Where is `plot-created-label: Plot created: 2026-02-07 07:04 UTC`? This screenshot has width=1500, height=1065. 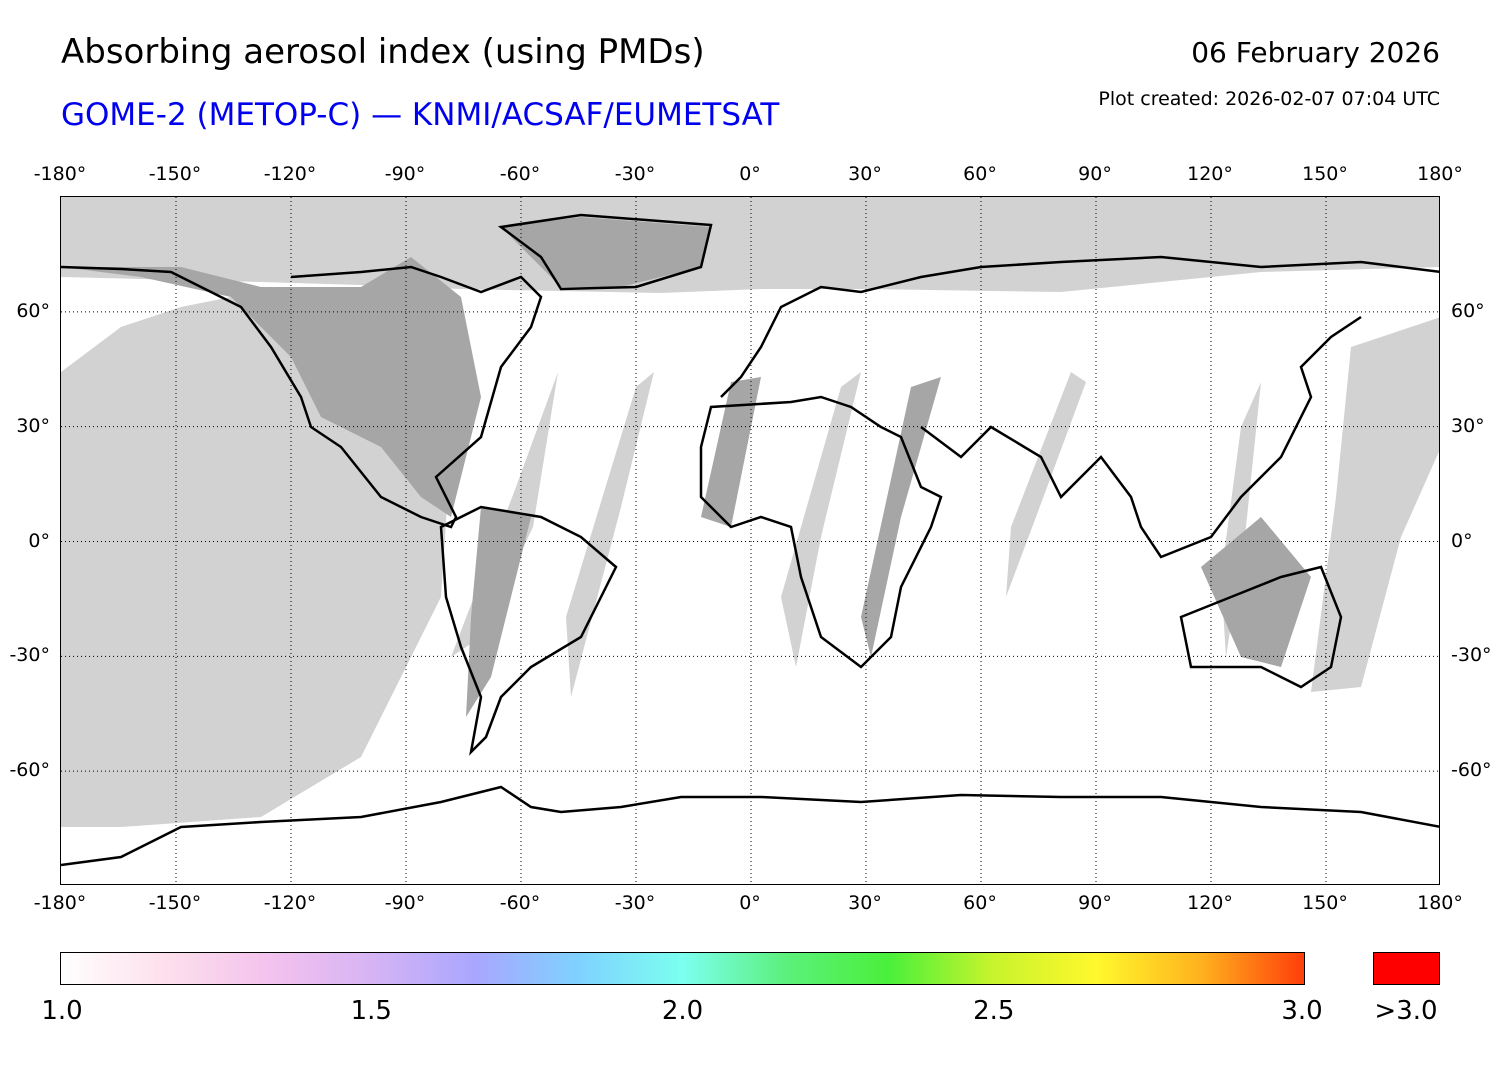 plot-created-label: Plot created: 2026-02-07 07:04 UTC is located at coordinates (1269, 99).